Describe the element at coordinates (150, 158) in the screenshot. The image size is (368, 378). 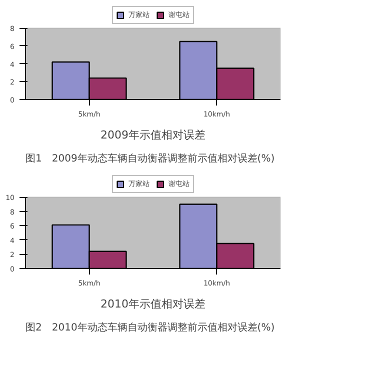
I see `caption: 图1 2009年动态车辆自动衡器调整前示值相对误差(%)` at that location.